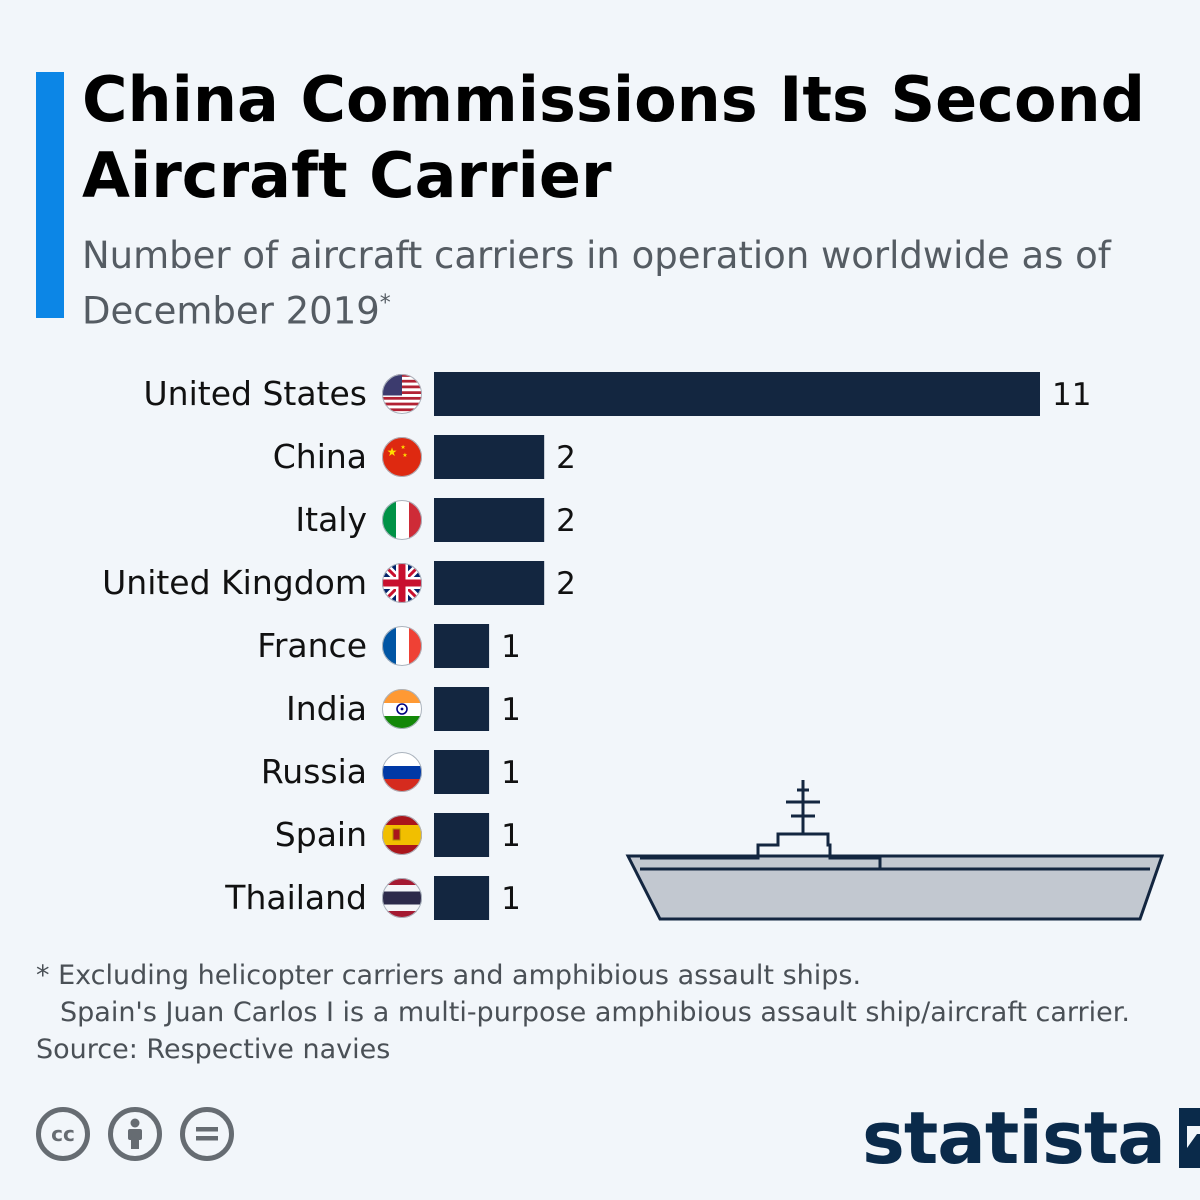 Image resolution: width=1200 pixels, height=1200 pixels. What do you see at coordinates (402, 772) in the screenshot?
I see `flag-ru-icon` at bounding box center [402, 772].